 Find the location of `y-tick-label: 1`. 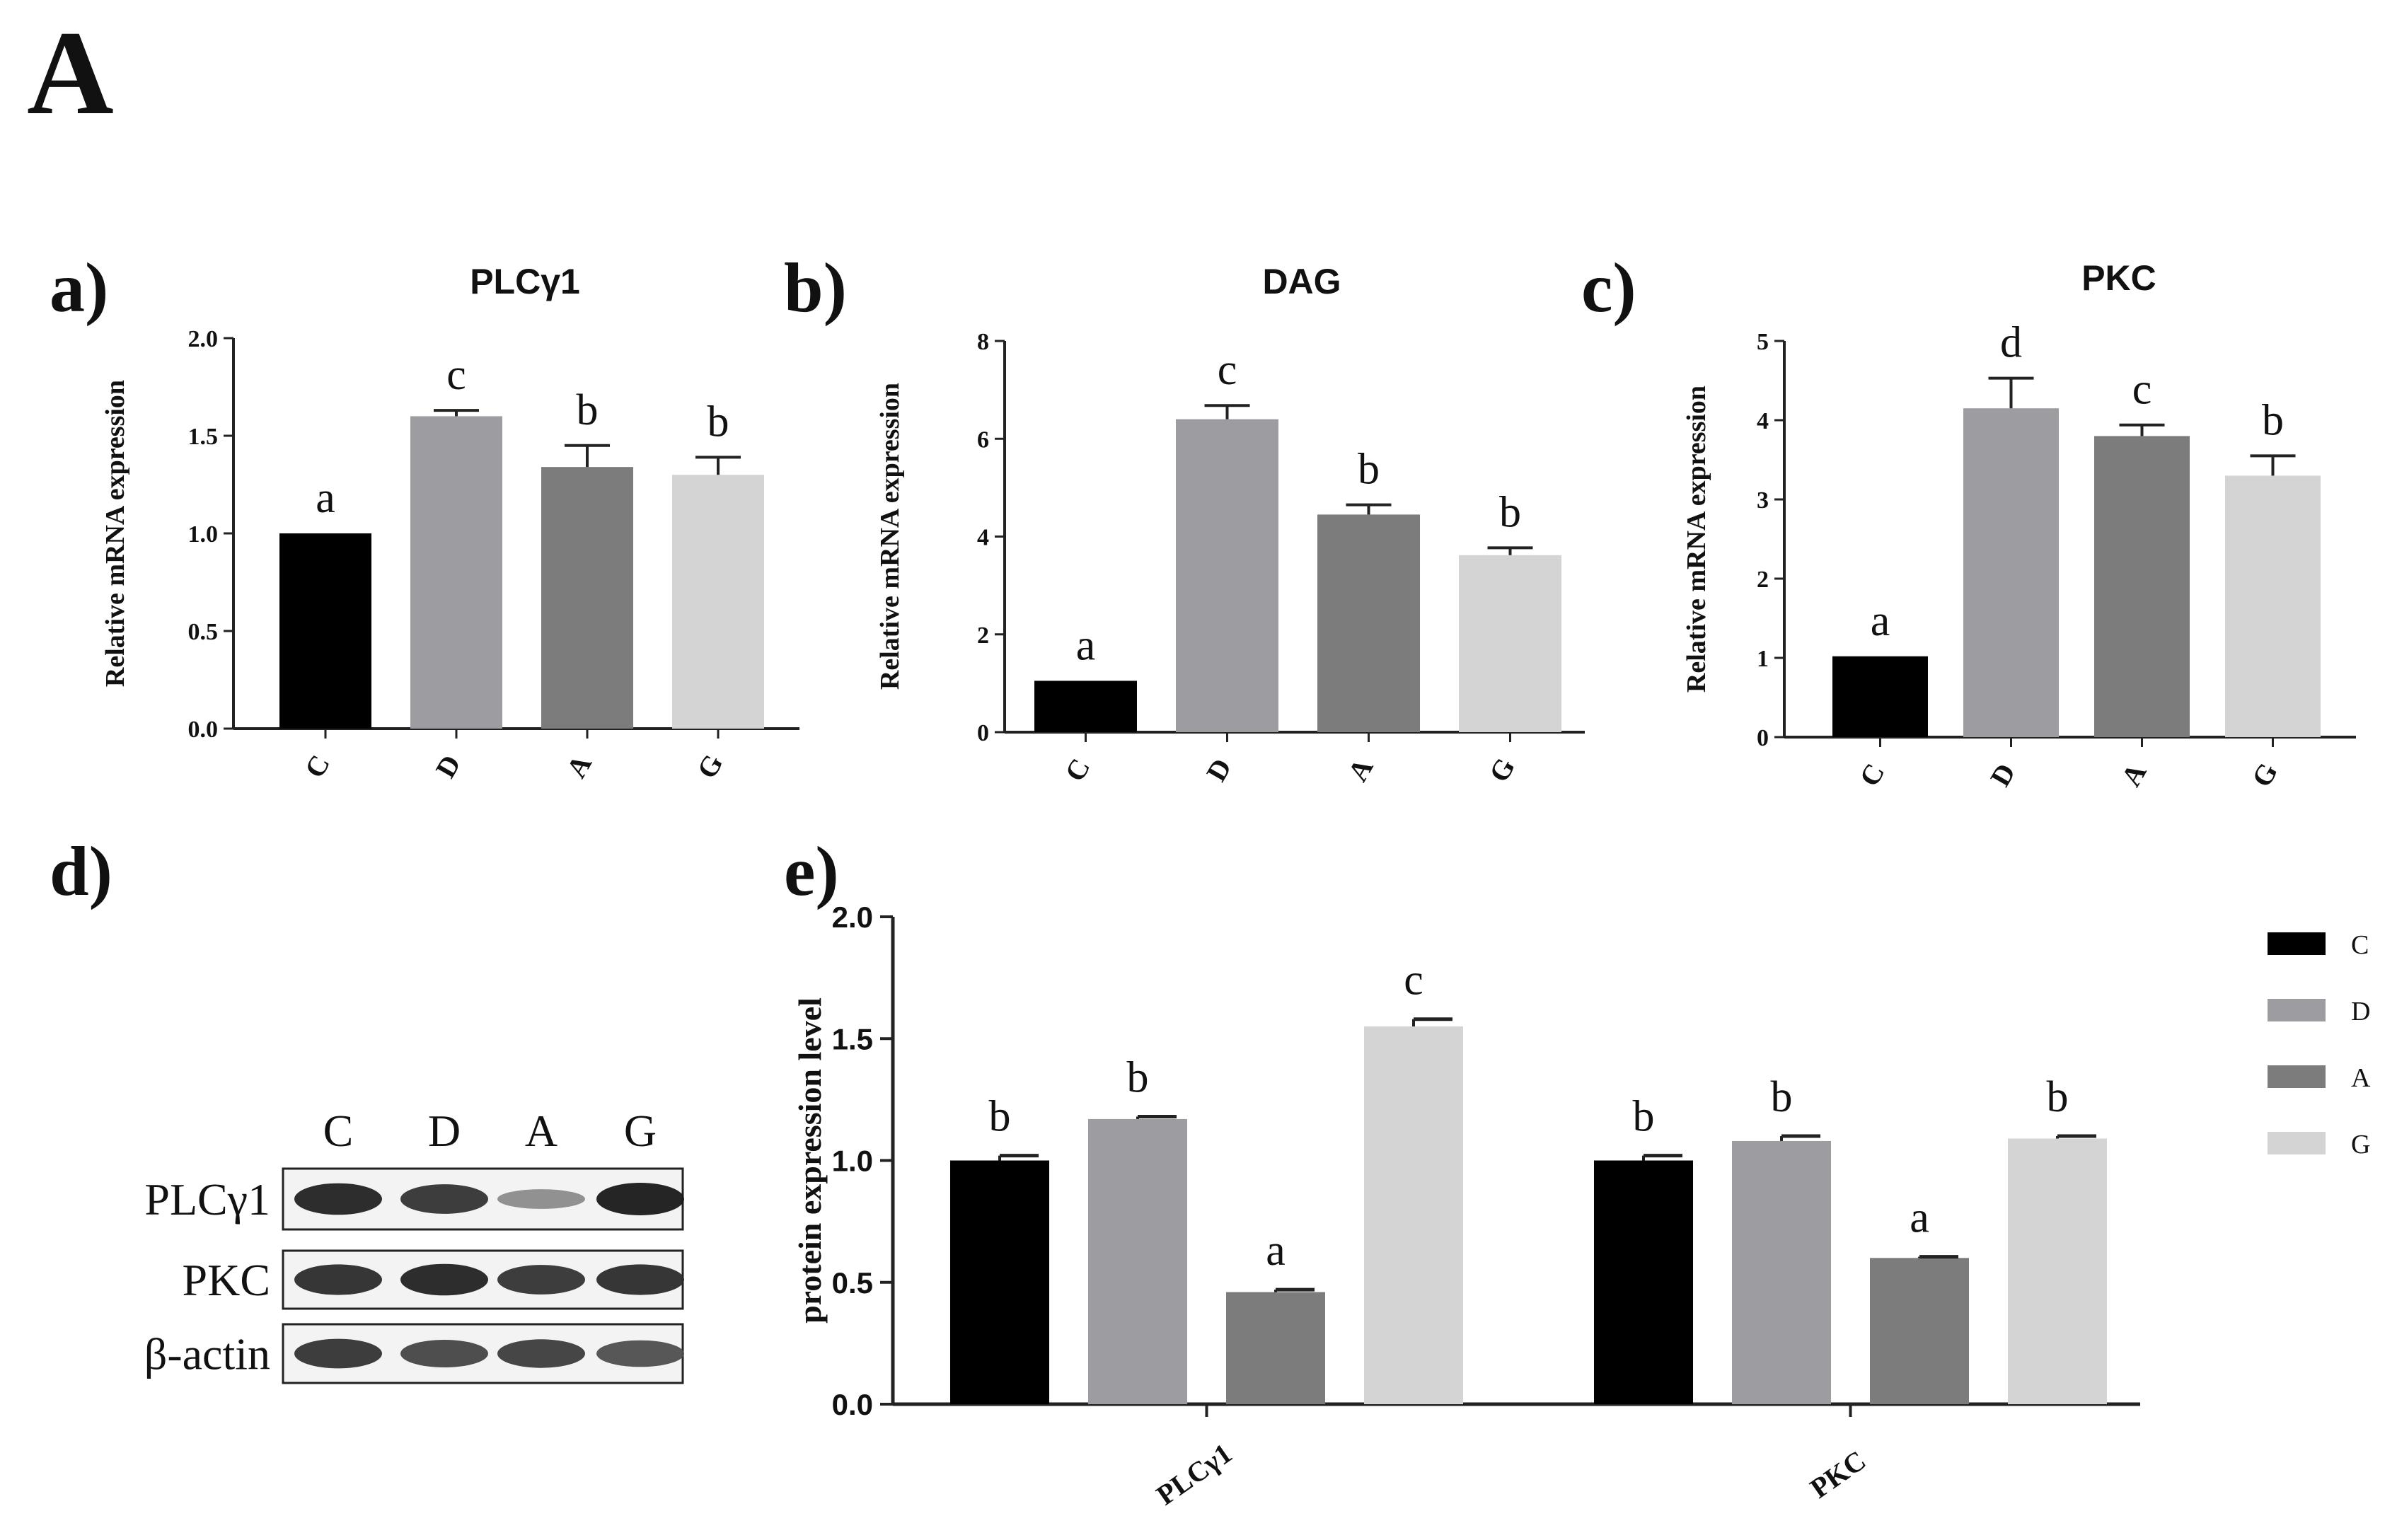

y-tick-label: 1 is located at coordinates (1763, 659).